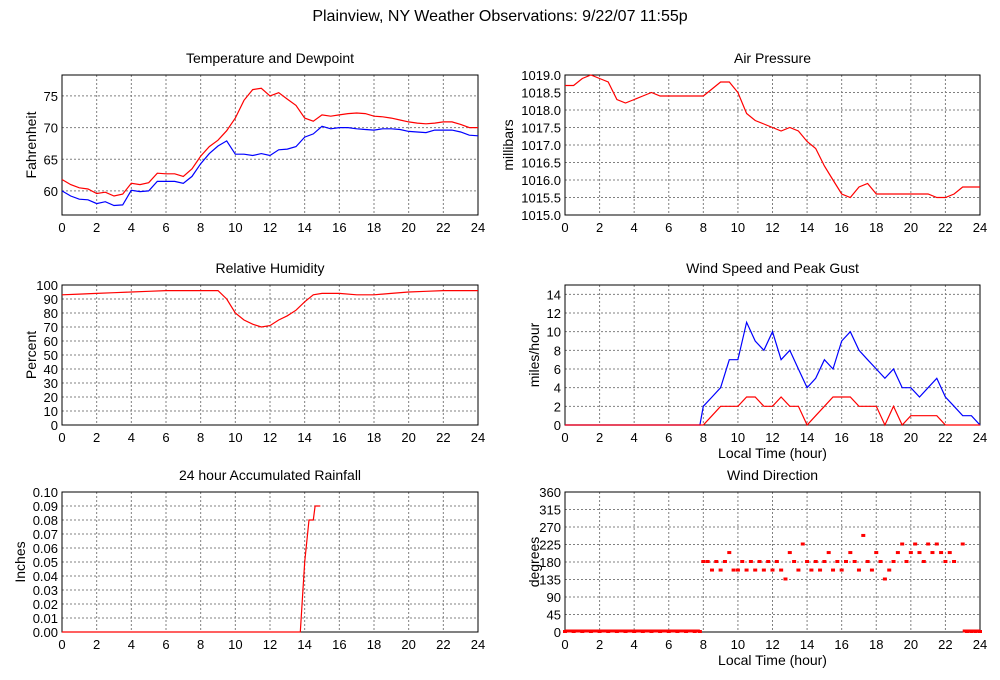 This screenshot has width=1000, height=680. Describe the element at coordinates (51, 159) in the screenshot. I see `y-tick-label: 65` at that location.